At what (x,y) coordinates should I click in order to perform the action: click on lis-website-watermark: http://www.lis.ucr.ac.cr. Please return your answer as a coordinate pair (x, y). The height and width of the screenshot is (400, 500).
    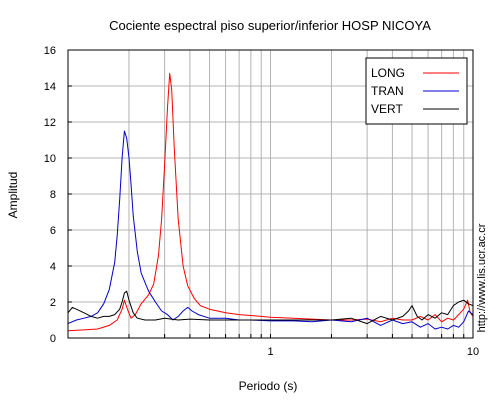
    Looking at the image, I should click on (482, 277).